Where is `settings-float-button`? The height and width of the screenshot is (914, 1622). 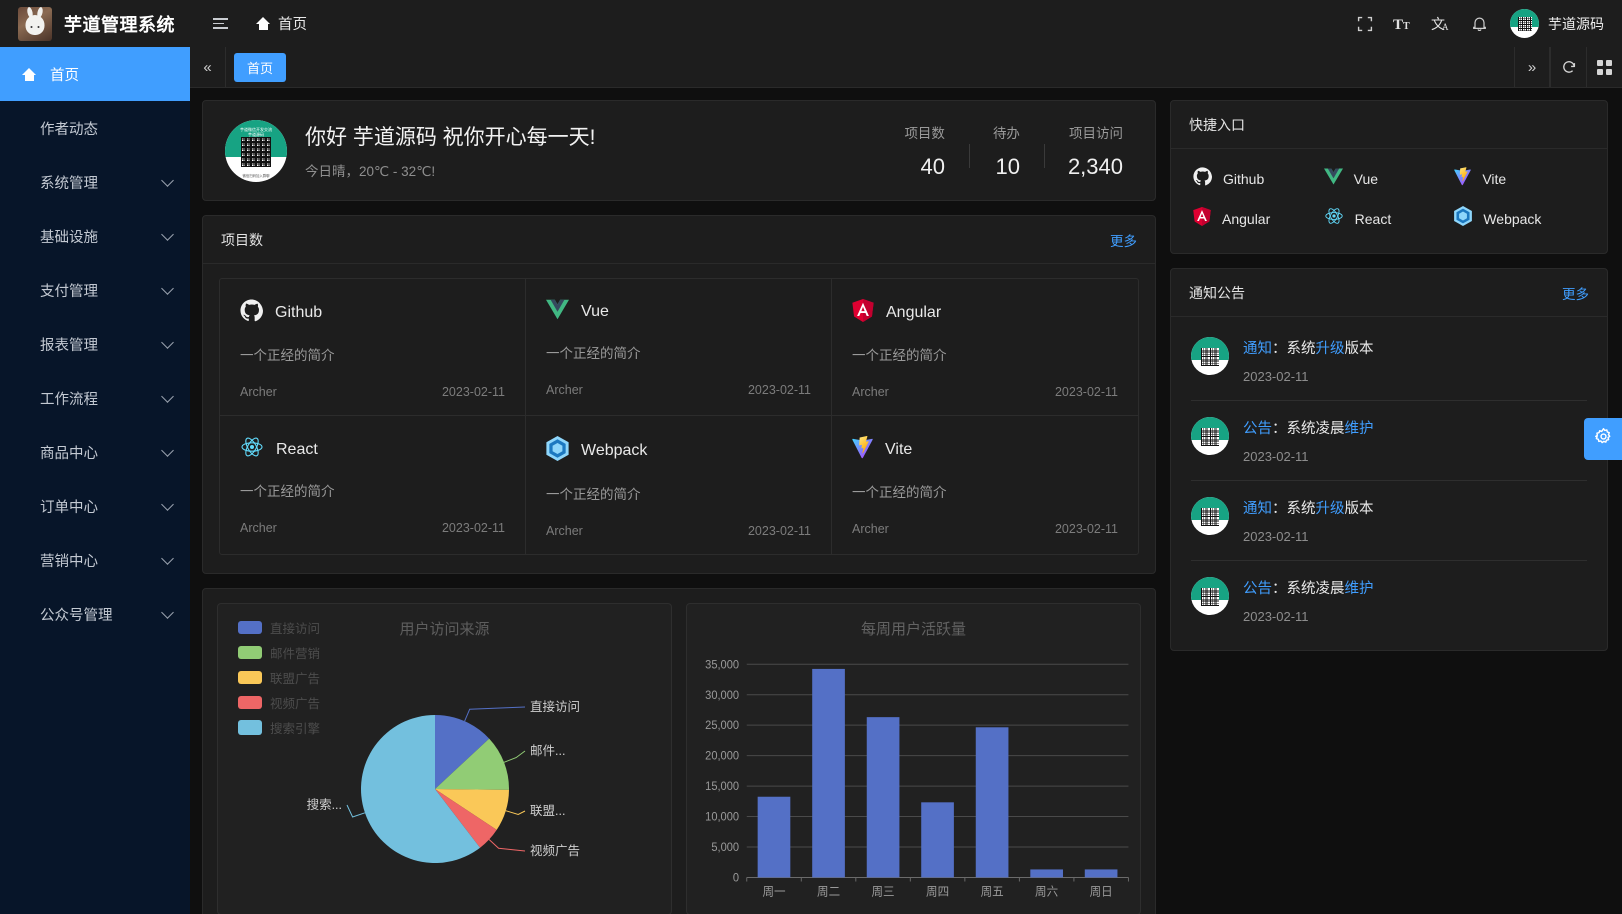 settings-float-button is located at coordinates (1603, 439).